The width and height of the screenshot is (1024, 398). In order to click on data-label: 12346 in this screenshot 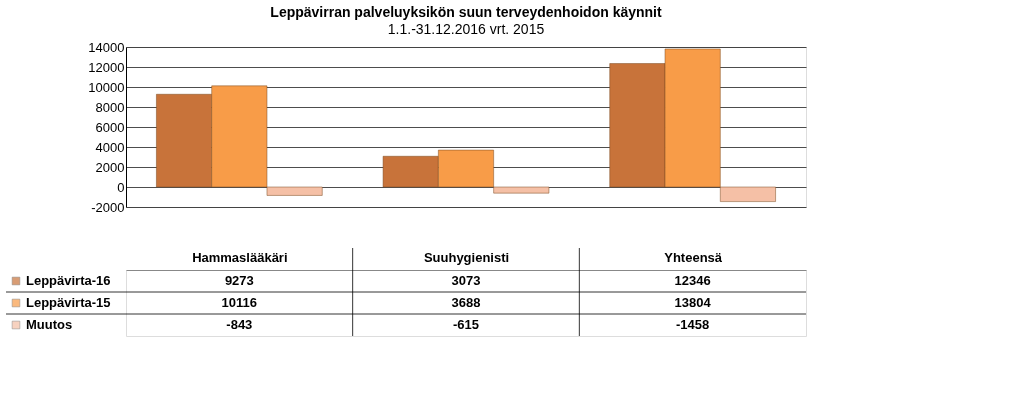, I will do `click(692, 280)`.